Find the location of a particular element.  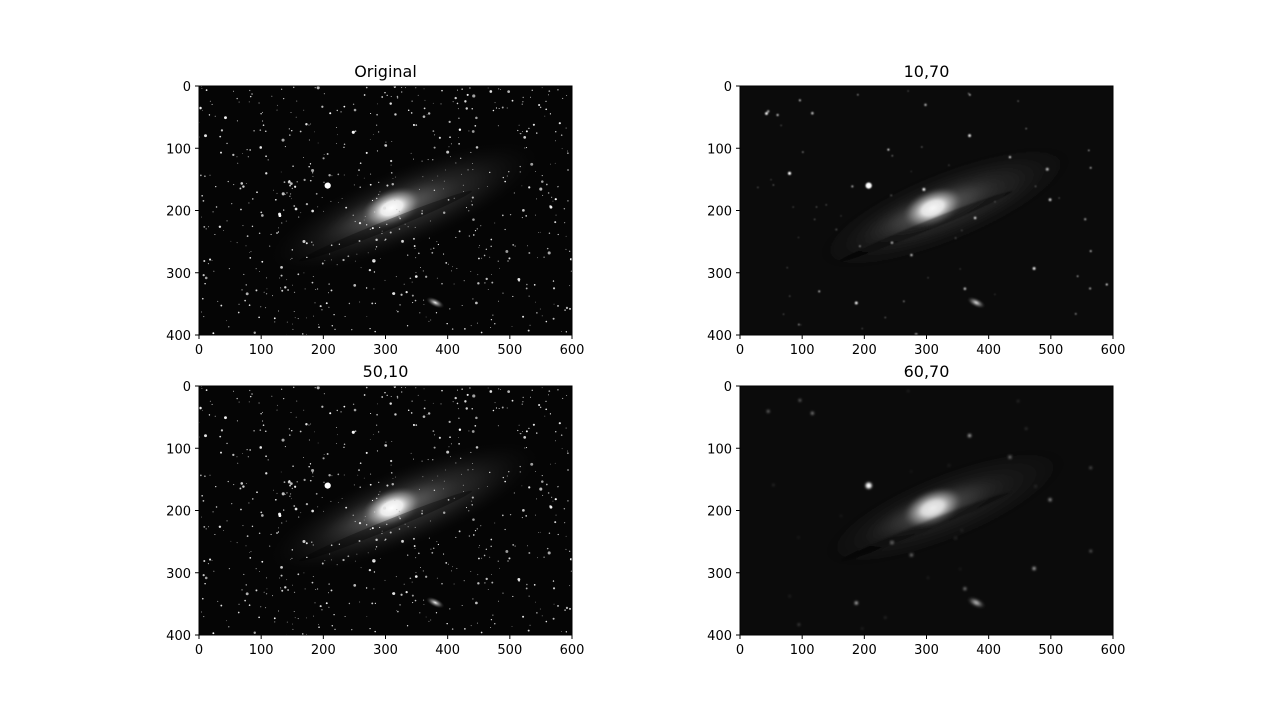

x-axis: 0 100 200 300 400 500 600 is located at coordinates (389, 346).